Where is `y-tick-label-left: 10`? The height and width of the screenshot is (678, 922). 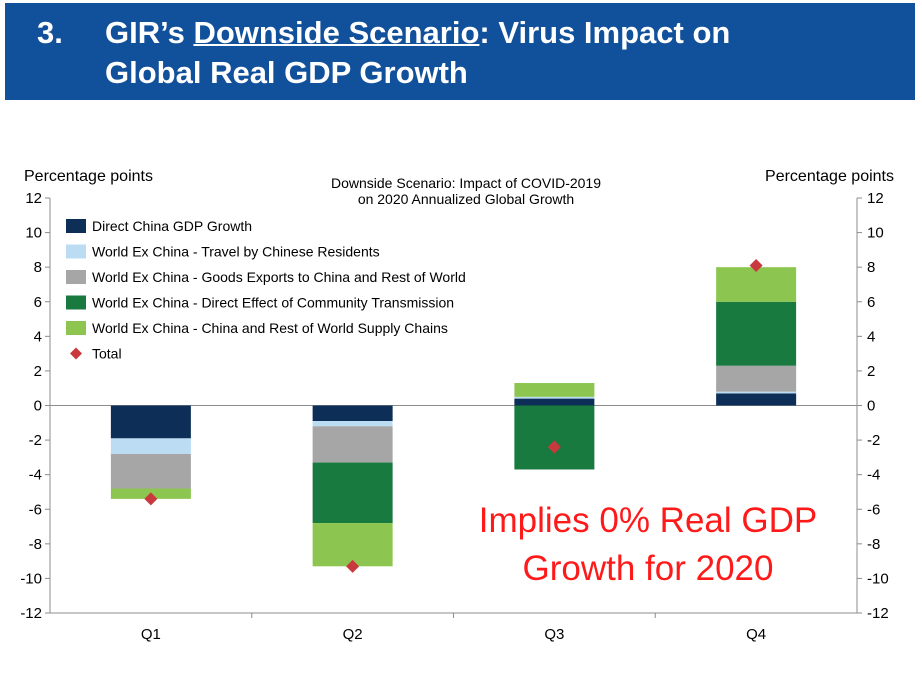 y-tick-label-left: 10 is located at coordinates (33, 233).